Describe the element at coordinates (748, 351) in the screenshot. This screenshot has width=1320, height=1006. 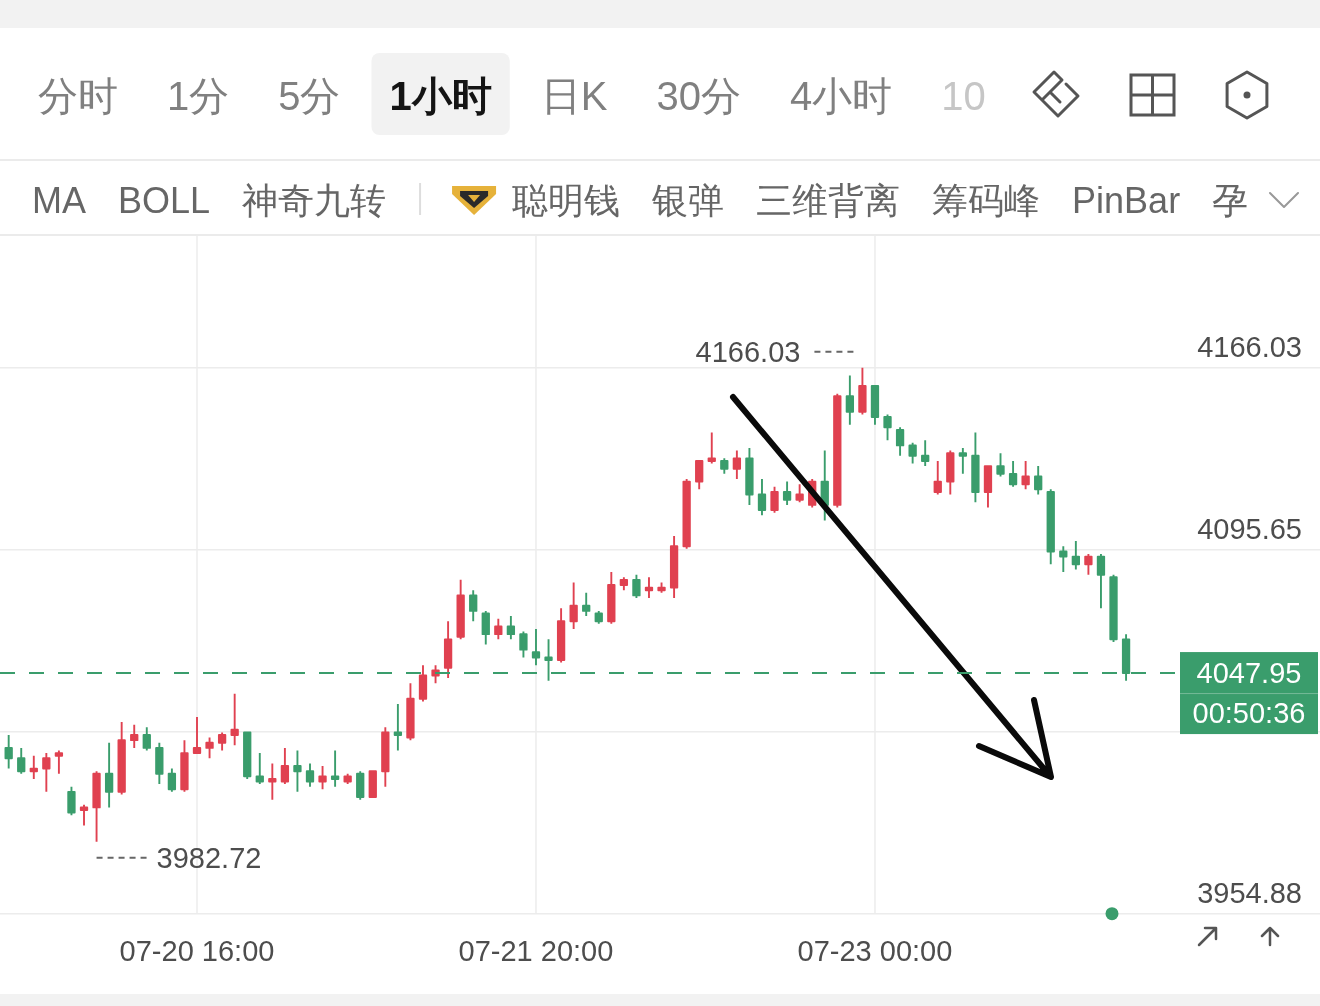
I see `annotation: 4166.03` at that location.